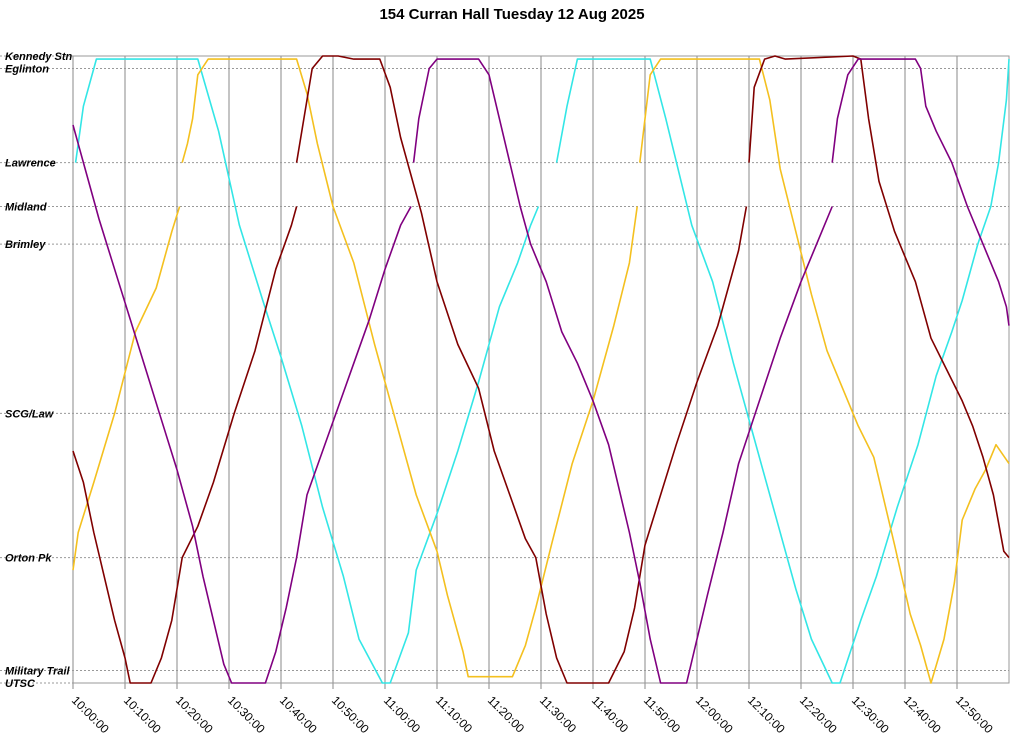 The image size is (1024, 755). What do you see at coordinates (25, 245) in the screenshot?
I see `stop-label: Brimley` at bounding box center [25, 245].